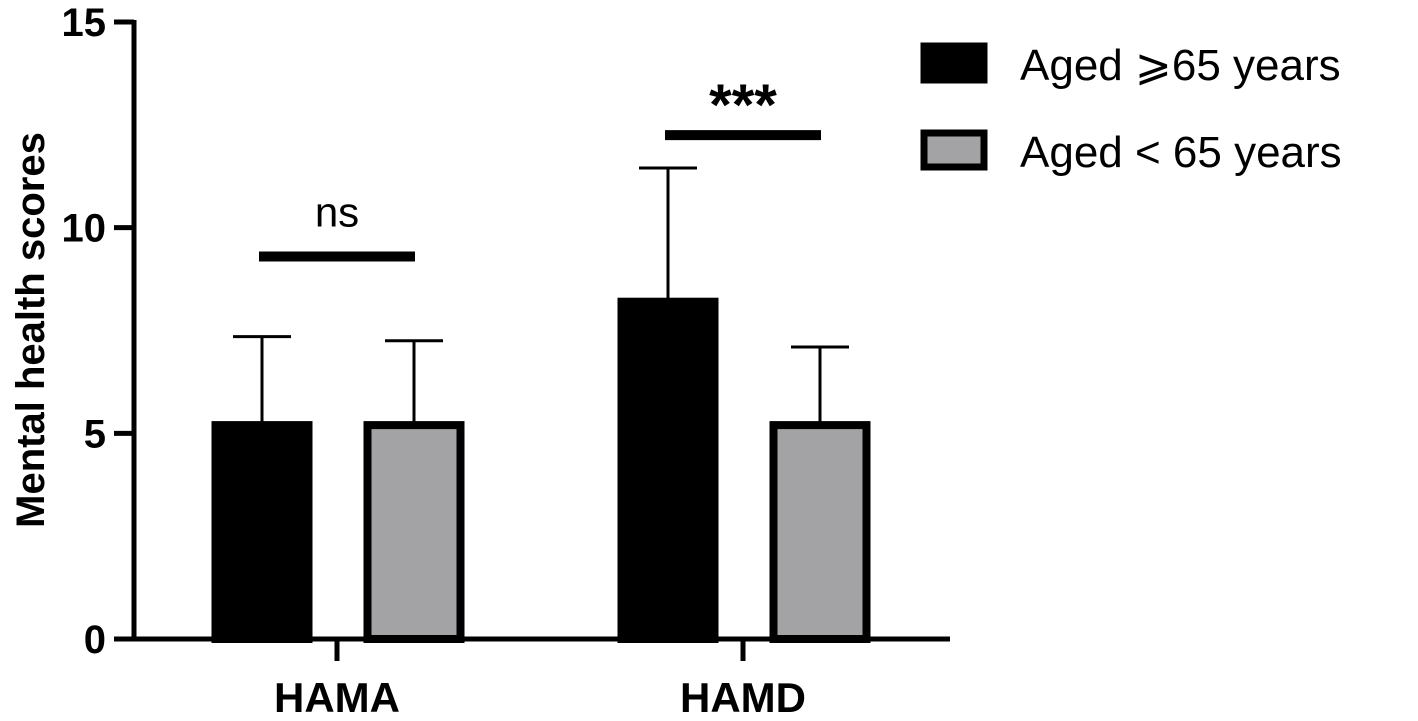 This screenshot has width=1418, height=721. Describe the element at coordinates (337, 211) in the screenshot. I see `significance-label: ns` at that location.